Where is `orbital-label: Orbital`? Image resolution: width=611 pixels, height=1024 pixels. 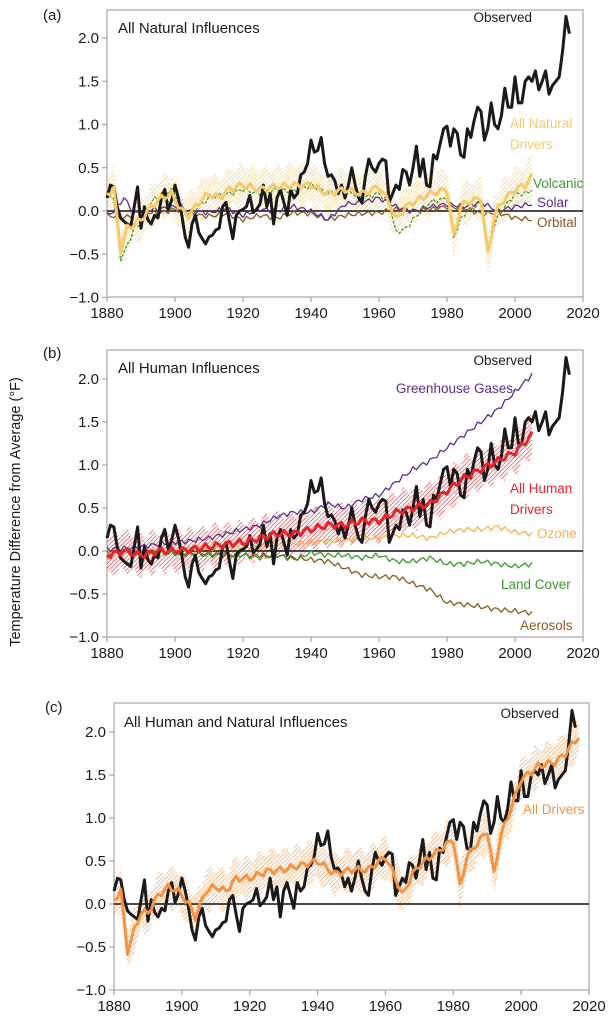 orbital-label: Orbital is located at coordinates (557, 222).